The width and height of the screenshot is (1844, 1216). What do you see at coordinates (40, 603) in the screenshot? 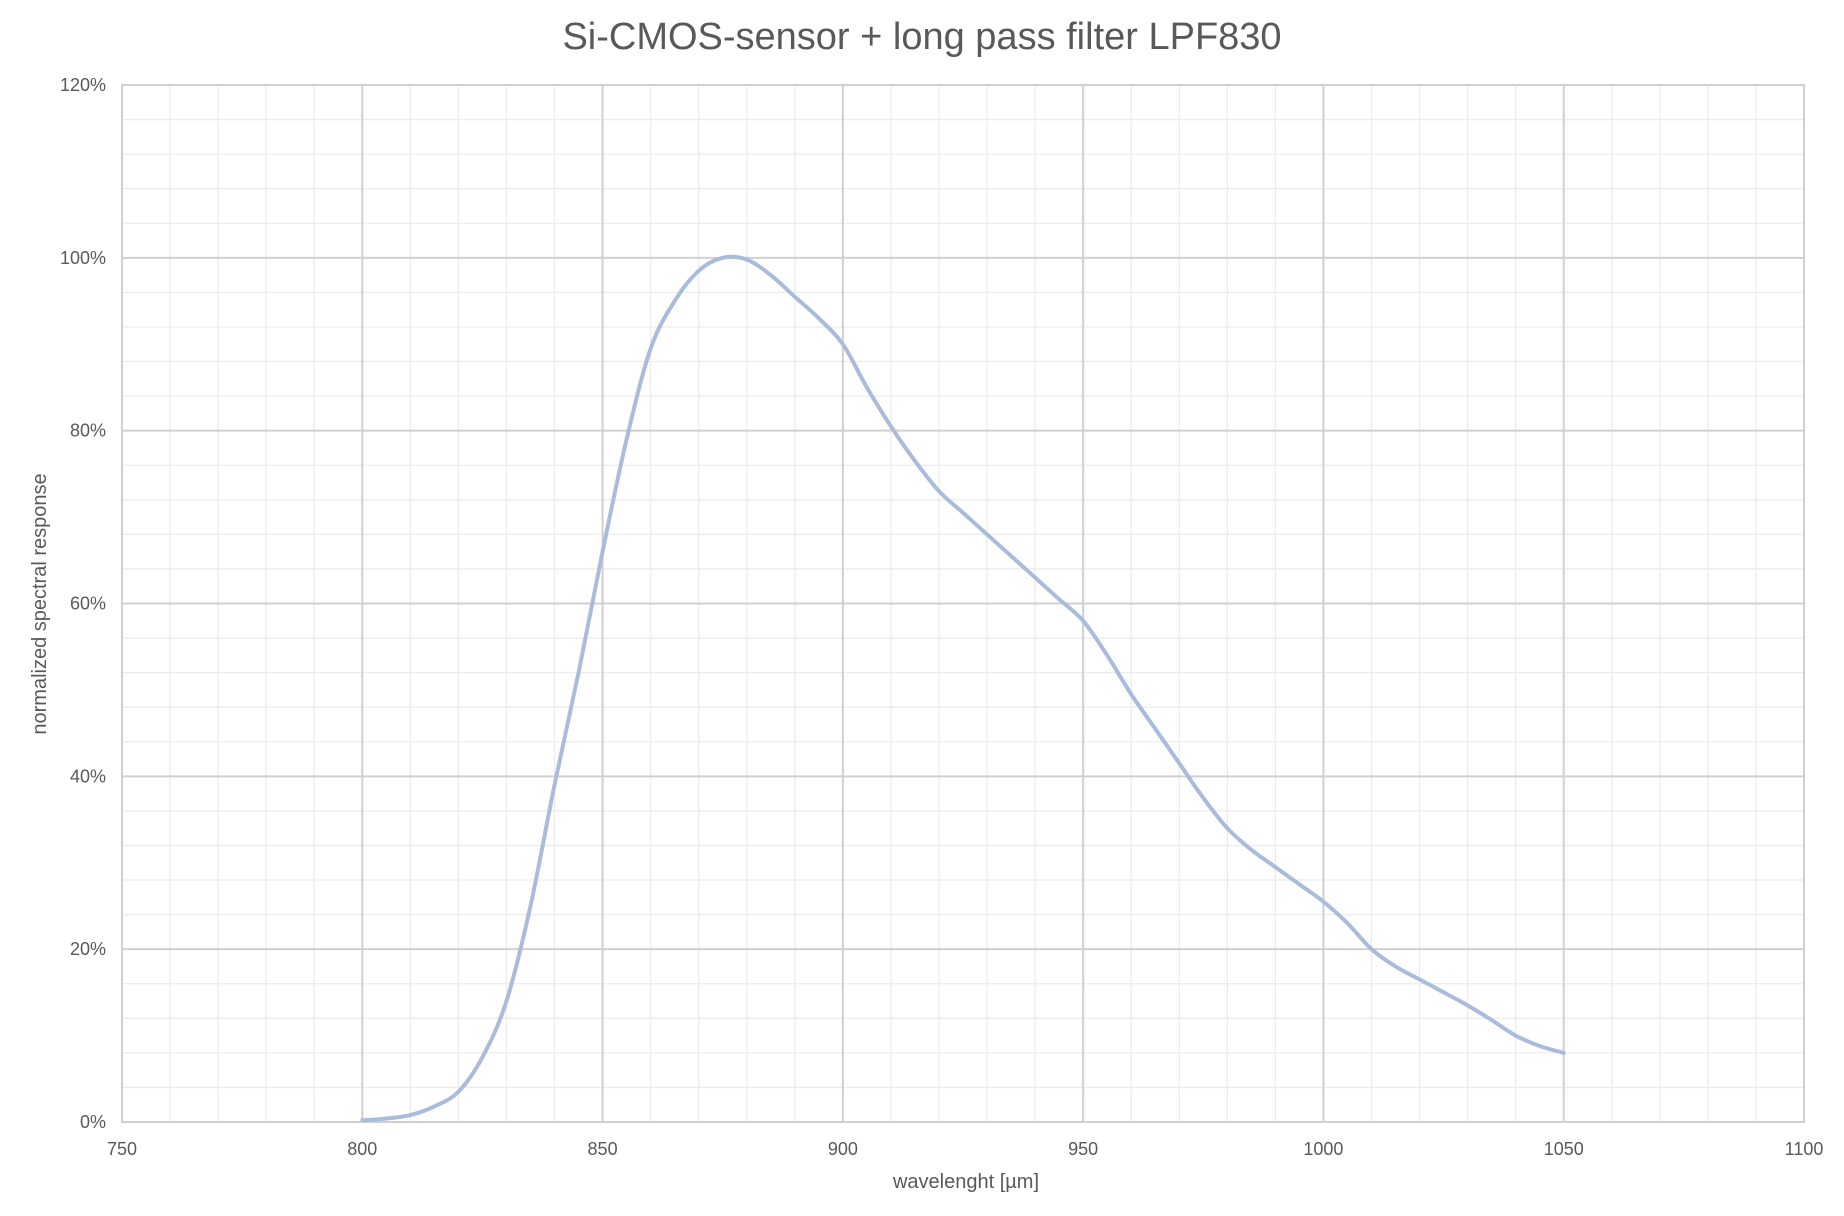
I see `y-axis-title: normalized spectral response` at bounding box center [40, 603].